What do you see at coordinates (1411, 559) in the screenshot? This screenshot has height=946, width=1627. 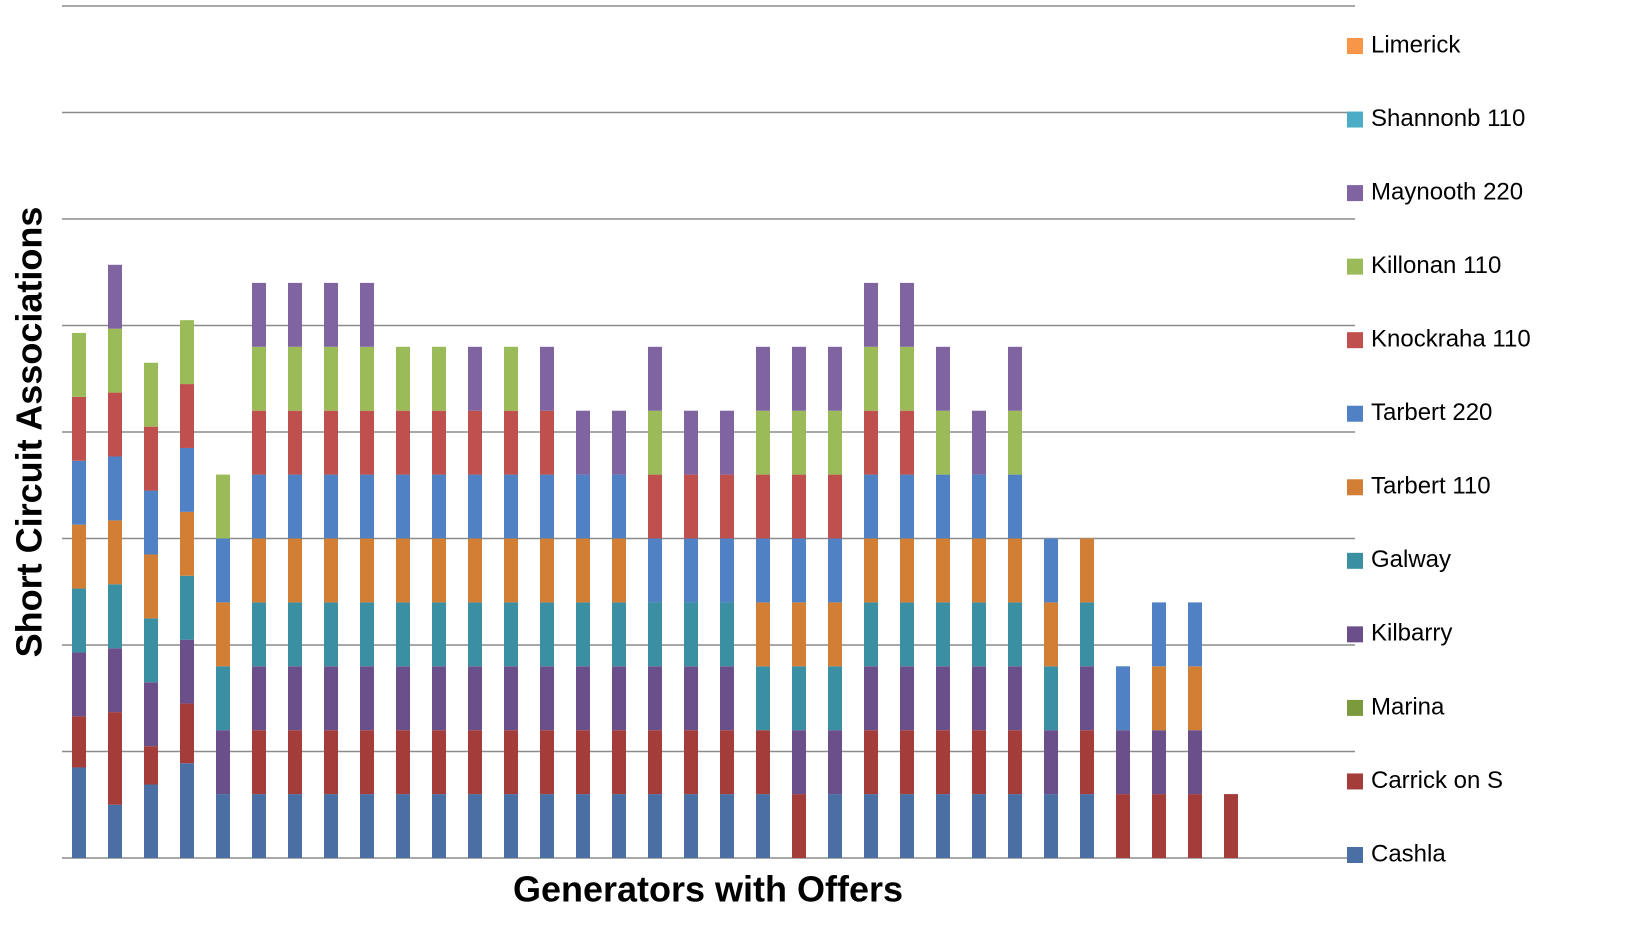 I see `legend-label: Galway` at bounding box center [1411, 559].